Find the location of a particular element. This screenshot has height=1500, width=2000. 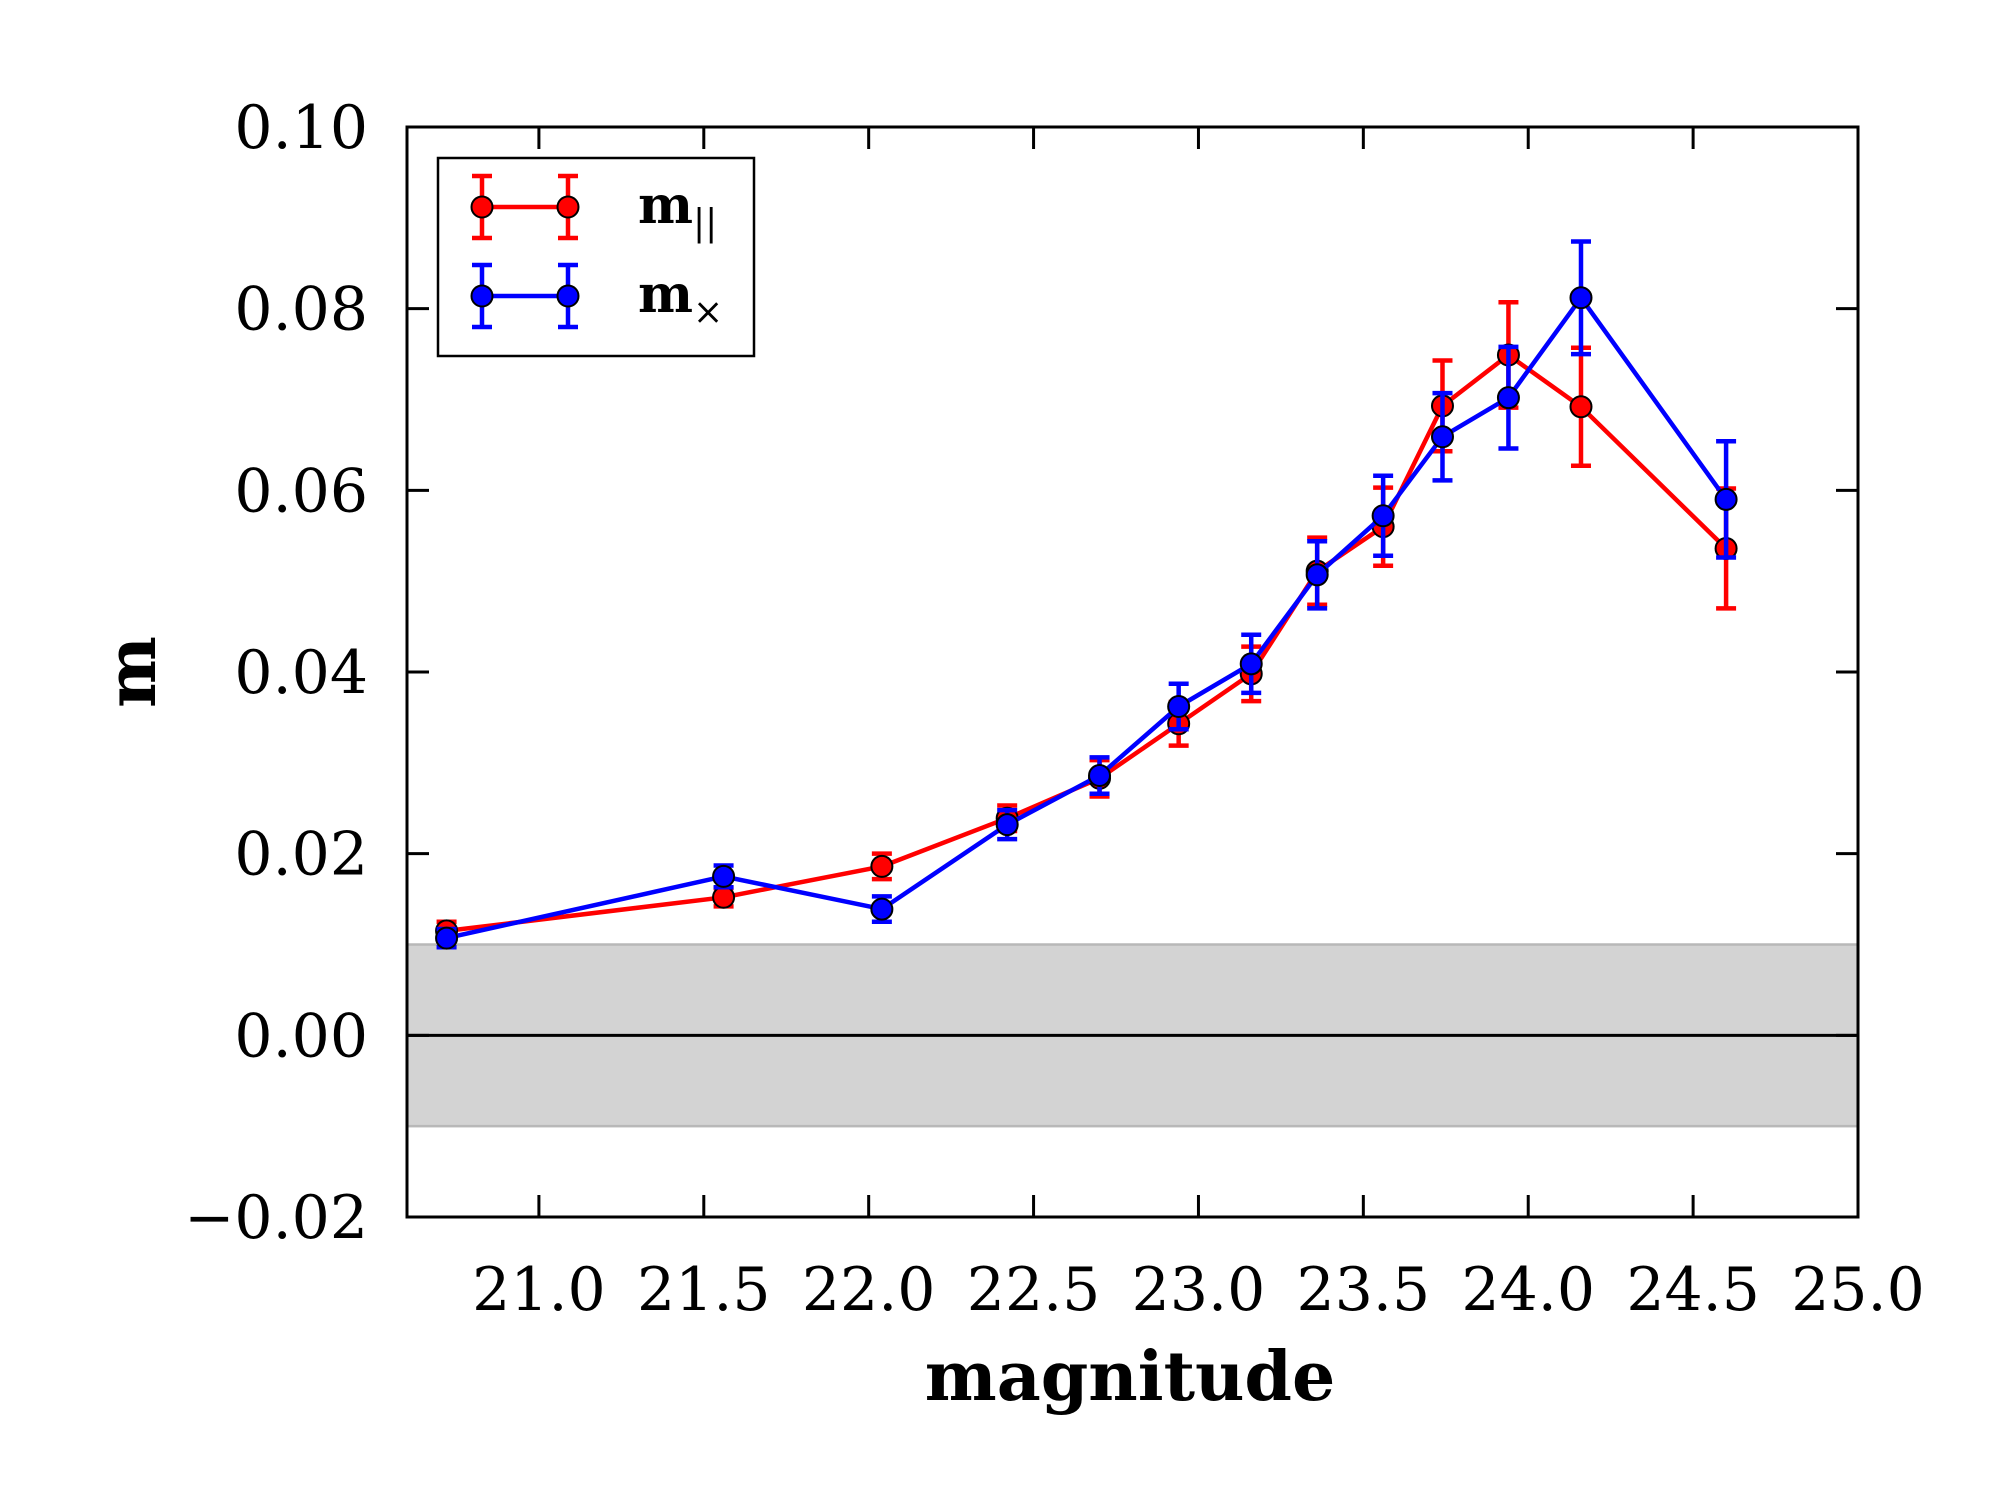

x-tick-label: 21.5 is located at coordinates (704, 1290).